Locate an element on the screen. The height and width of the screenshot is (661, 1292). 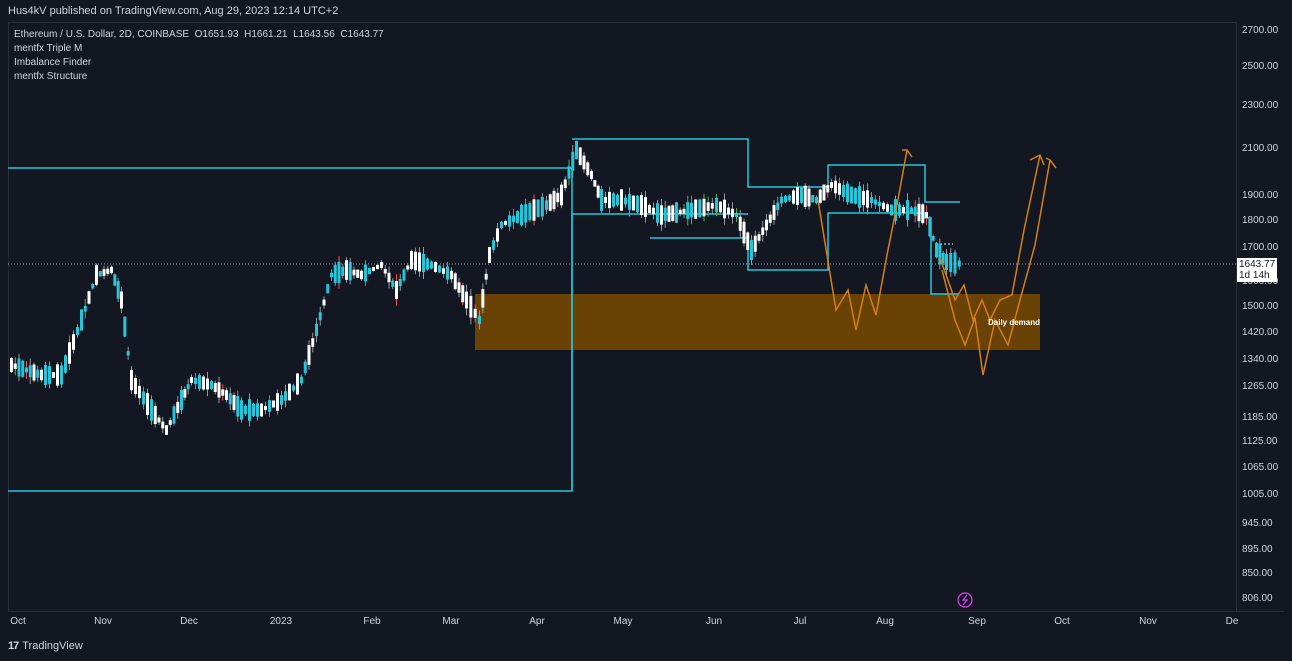
price-tick: 2700.00 is located at coordinates (1260, 30).